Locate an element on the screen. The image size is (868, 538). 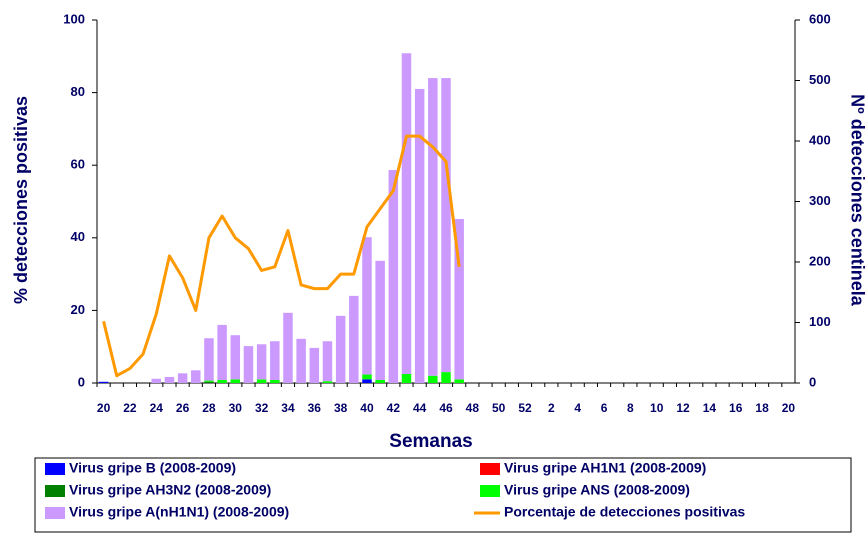
x-tick-label: 48 is located at coordinates (473, 408).